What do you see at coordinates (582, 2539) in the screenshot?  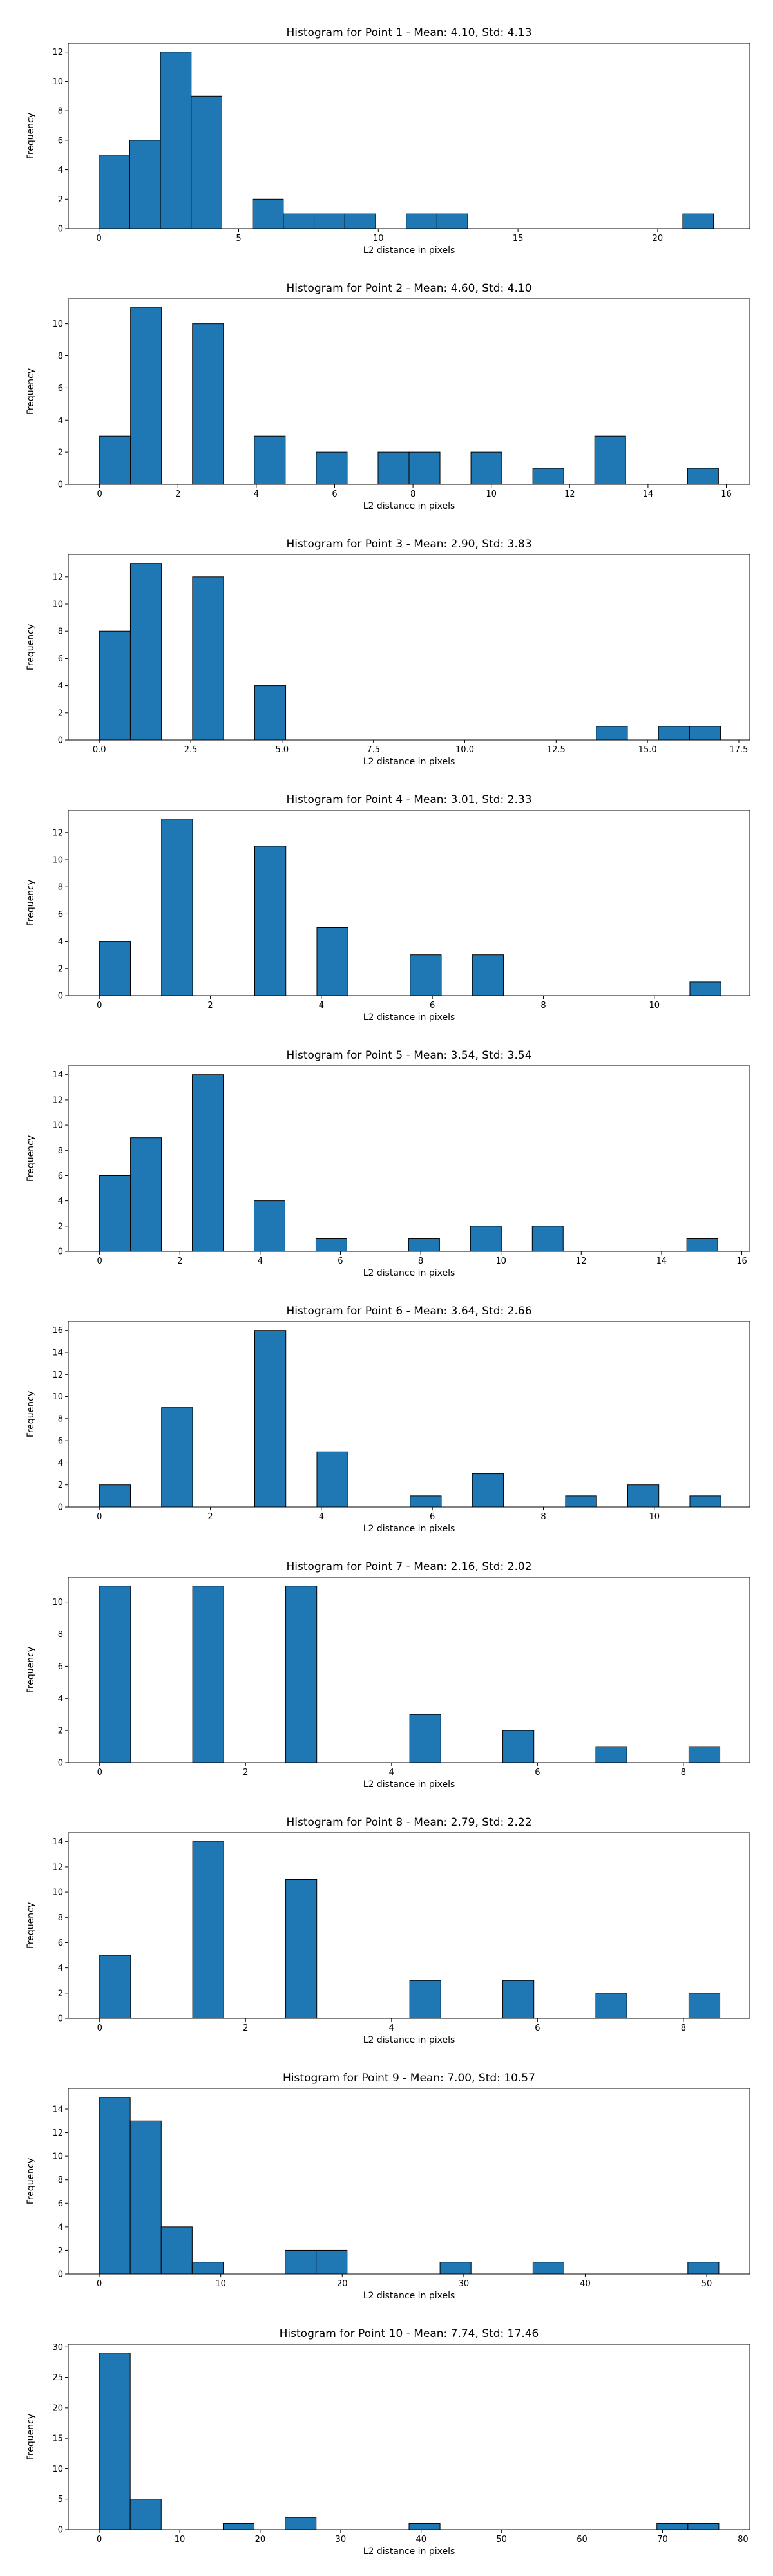 I see `x-tick-label: 60` at bounding box center [582, 2539].